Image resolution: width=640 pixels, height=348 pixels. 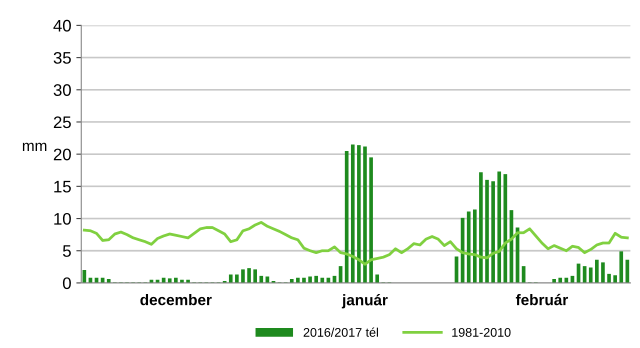 What do you see at coordinates (341, 332) in the screenshot?
I see `legend-label: 2016/2017 tél` at bounding box center [341, 332].